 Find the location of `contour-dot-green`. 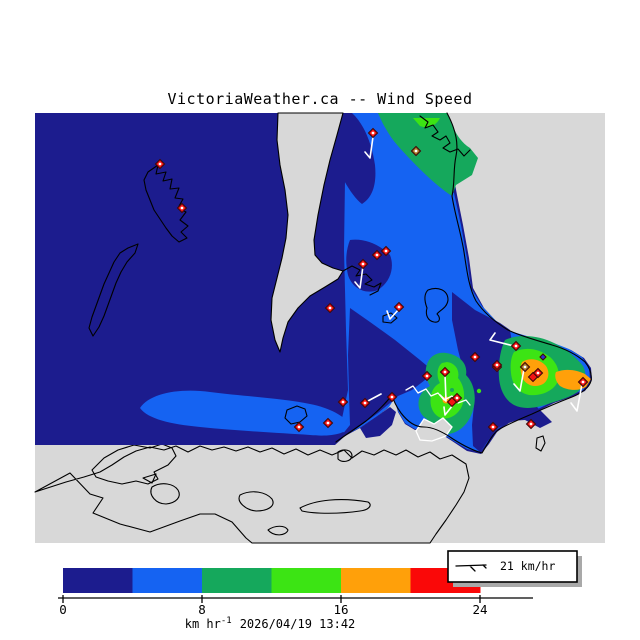

contour-dot-green is located at coordinates (452, 390).